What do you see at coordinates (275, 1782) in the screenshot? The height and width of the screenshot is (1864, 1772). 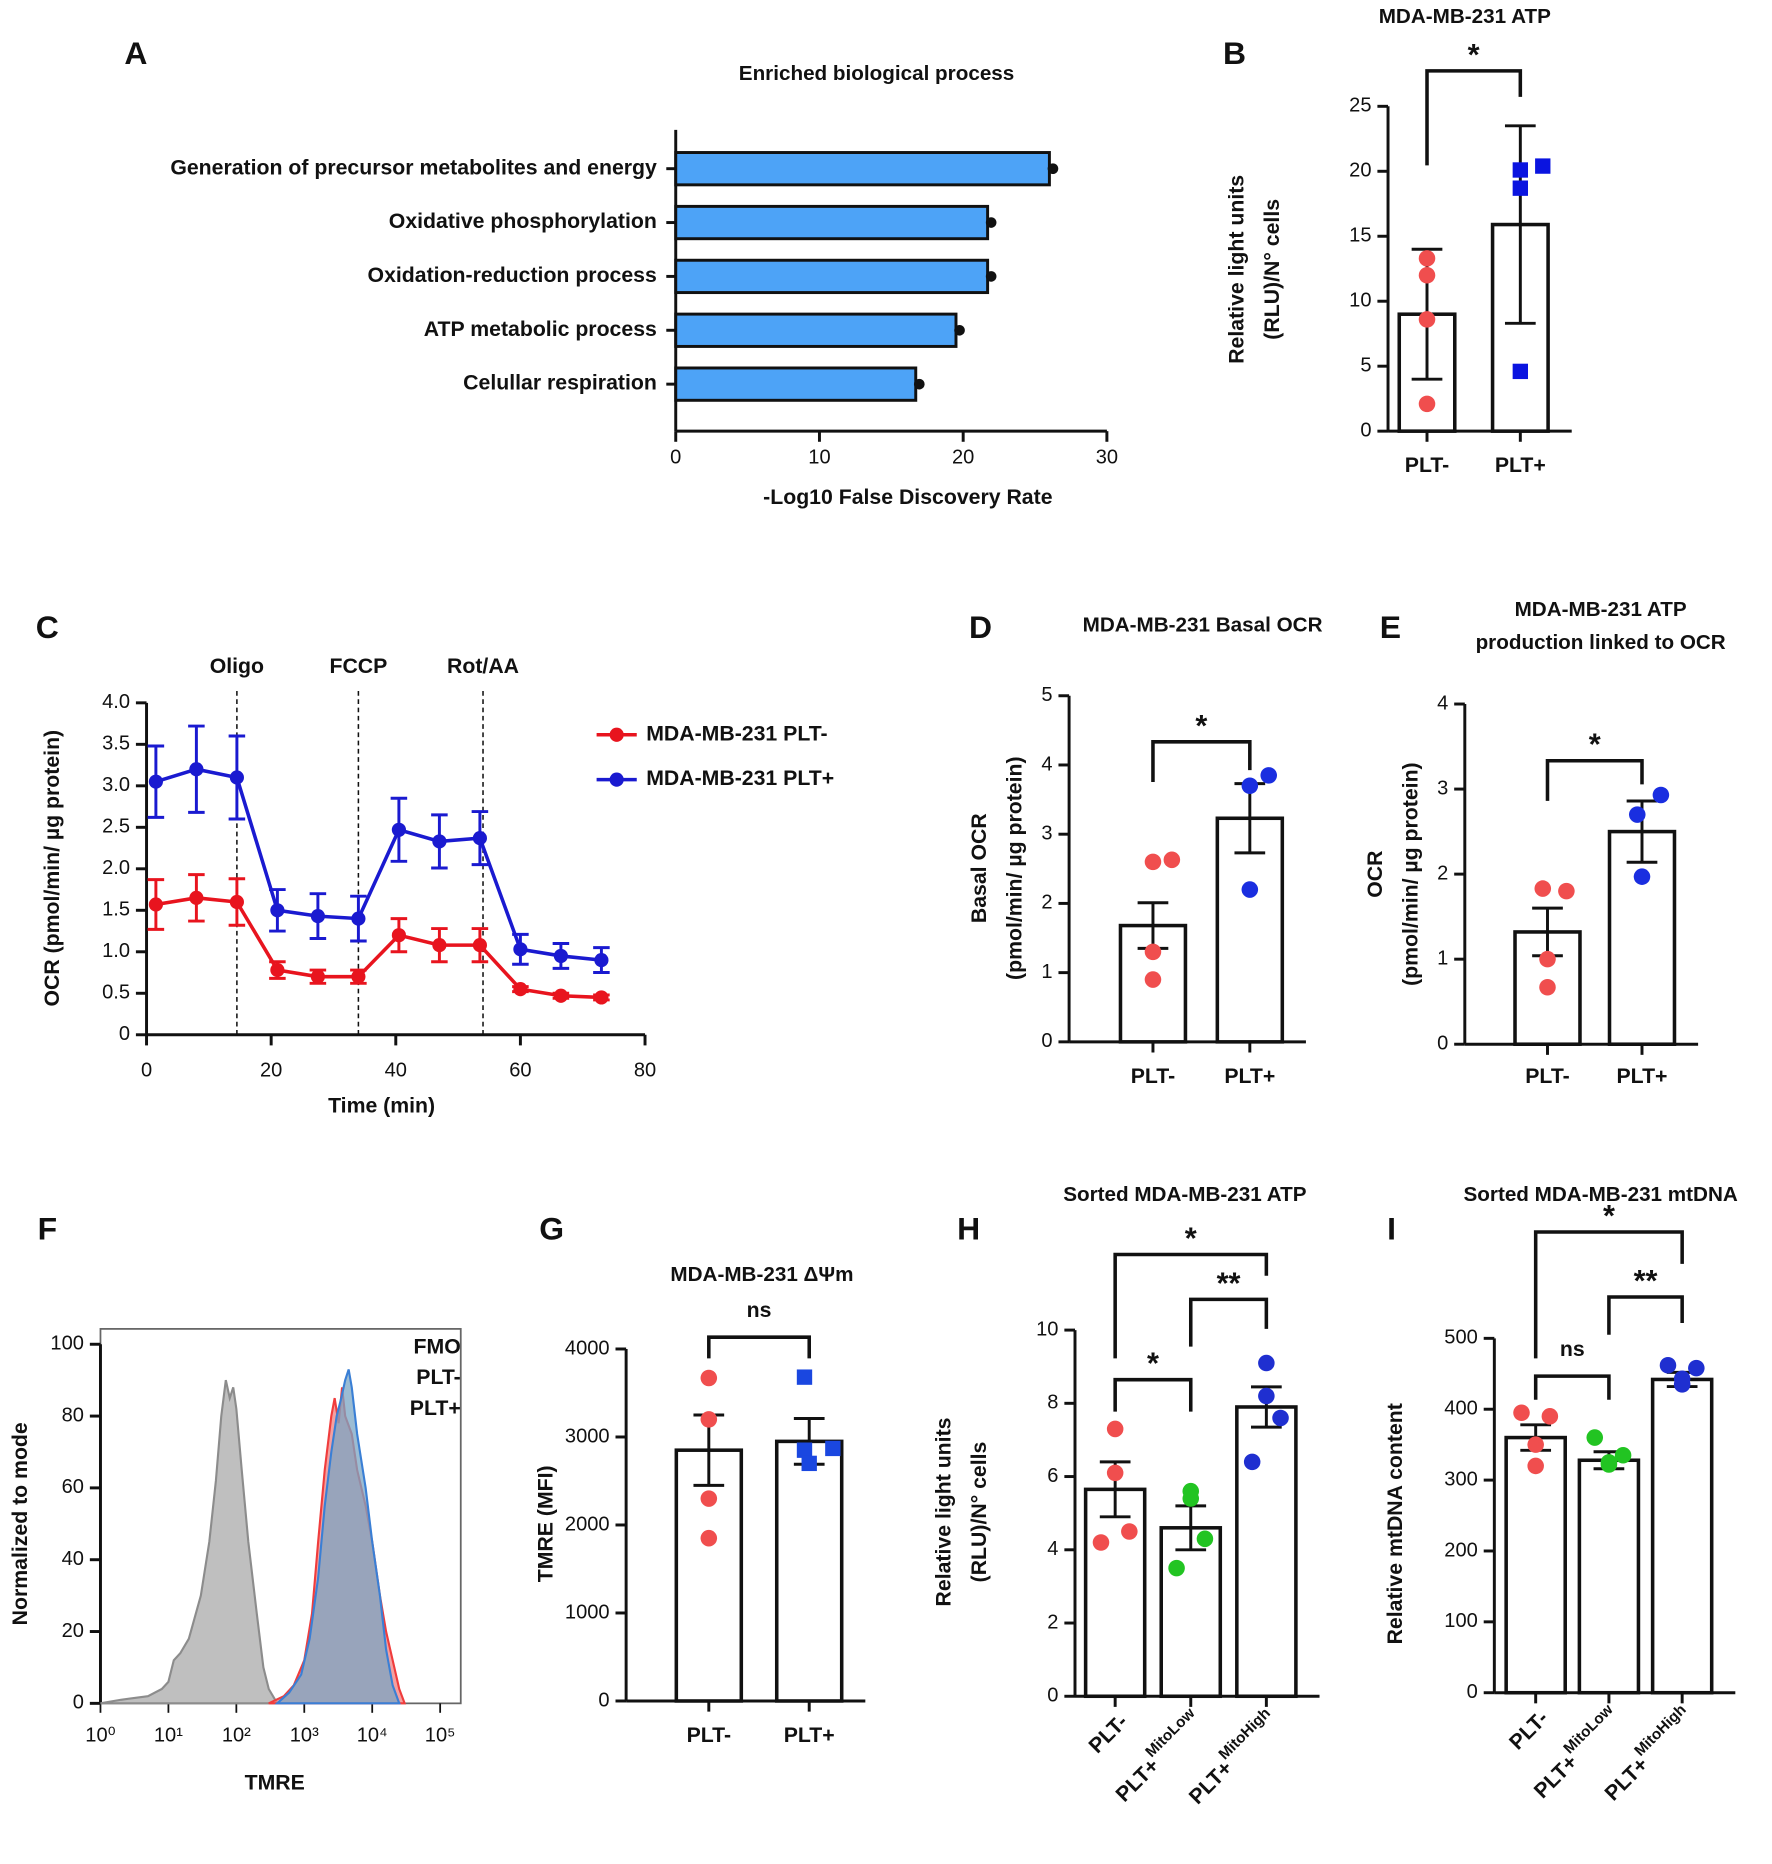 I see `x-axis-label: TMRE` at bounding box center [275, 1782].